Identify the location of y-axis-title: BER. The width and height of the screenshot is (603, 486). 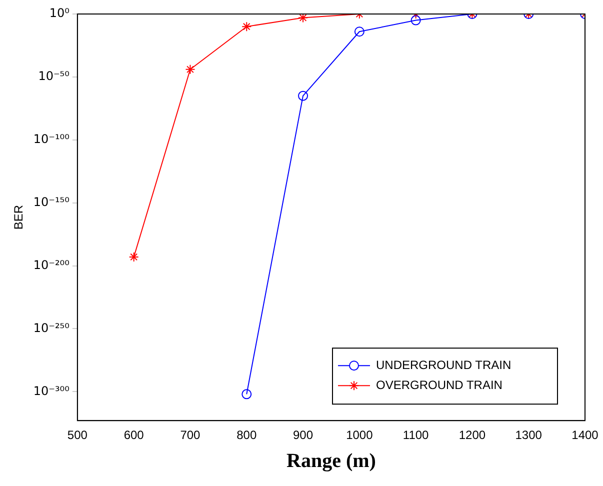
(19, 217).